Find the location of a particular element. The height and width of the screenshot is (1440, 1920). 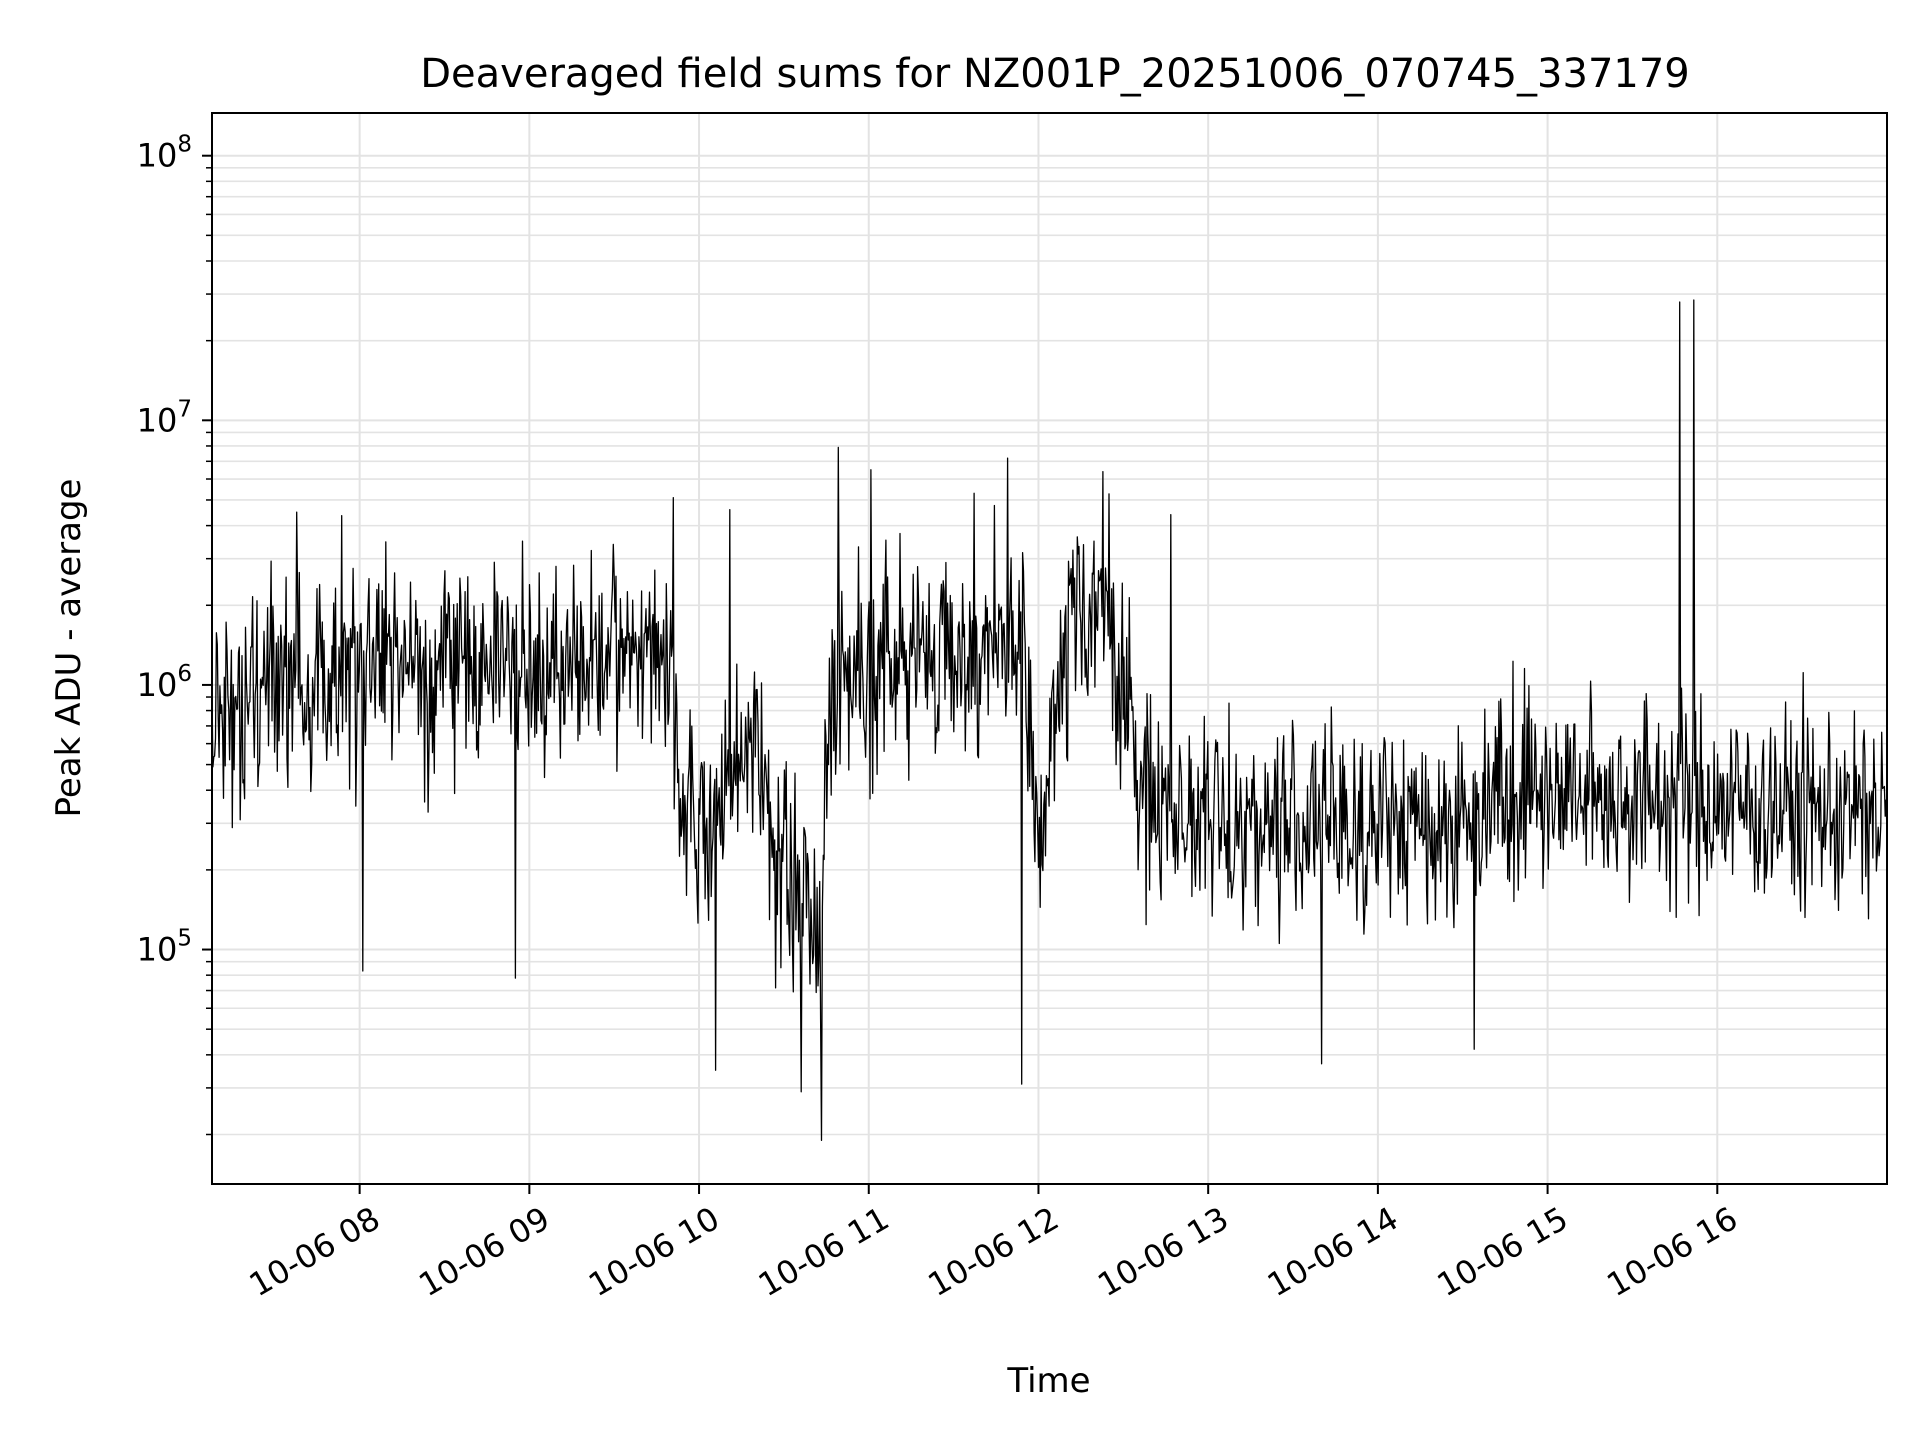

y-tick-label: 10⁷ is located at coordinates (164, 417).